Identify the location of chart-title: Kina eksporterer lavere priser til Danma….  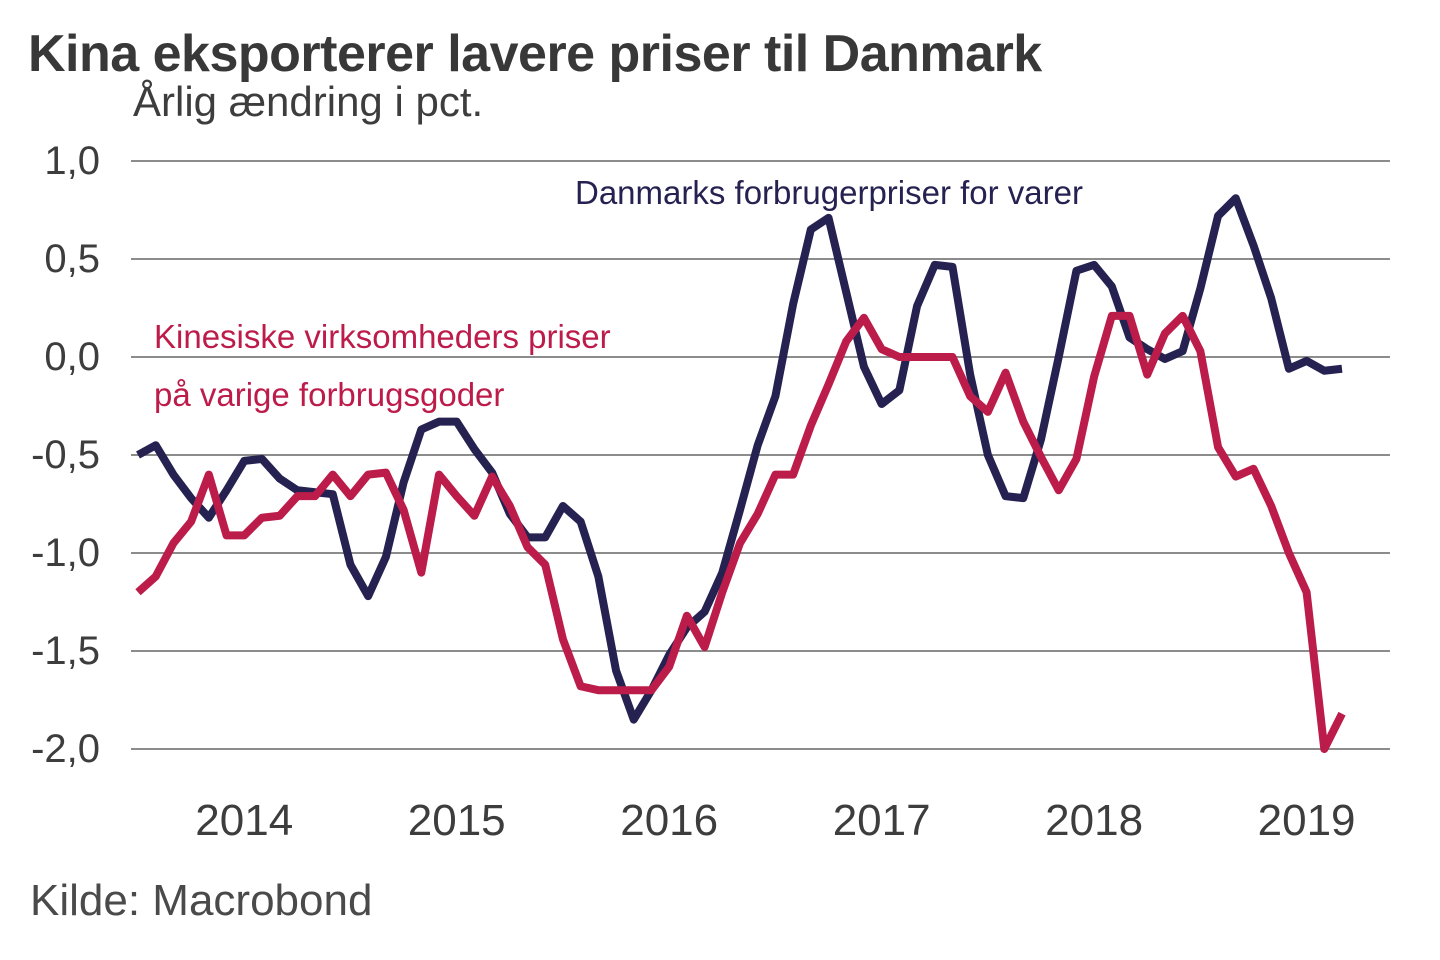
(535, 54).